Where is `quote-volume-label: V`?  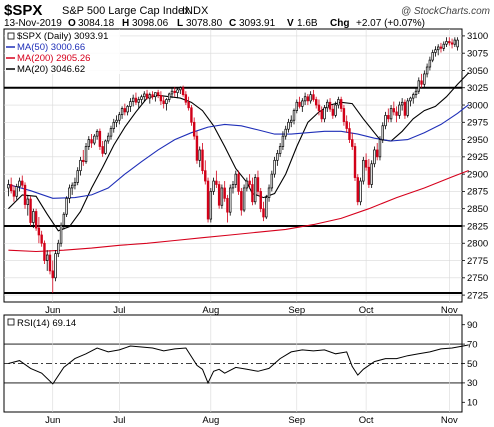 quote-volume-label: V is located at coordinates (290, 23).